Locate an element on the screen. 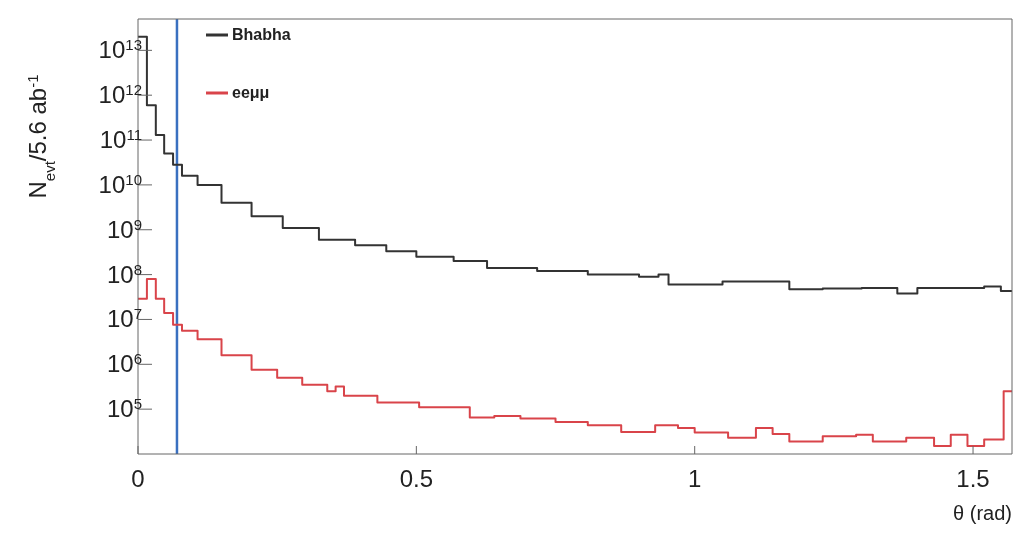  y-tick-label: 10$^{9}$ is located at coordinates (124, 229).